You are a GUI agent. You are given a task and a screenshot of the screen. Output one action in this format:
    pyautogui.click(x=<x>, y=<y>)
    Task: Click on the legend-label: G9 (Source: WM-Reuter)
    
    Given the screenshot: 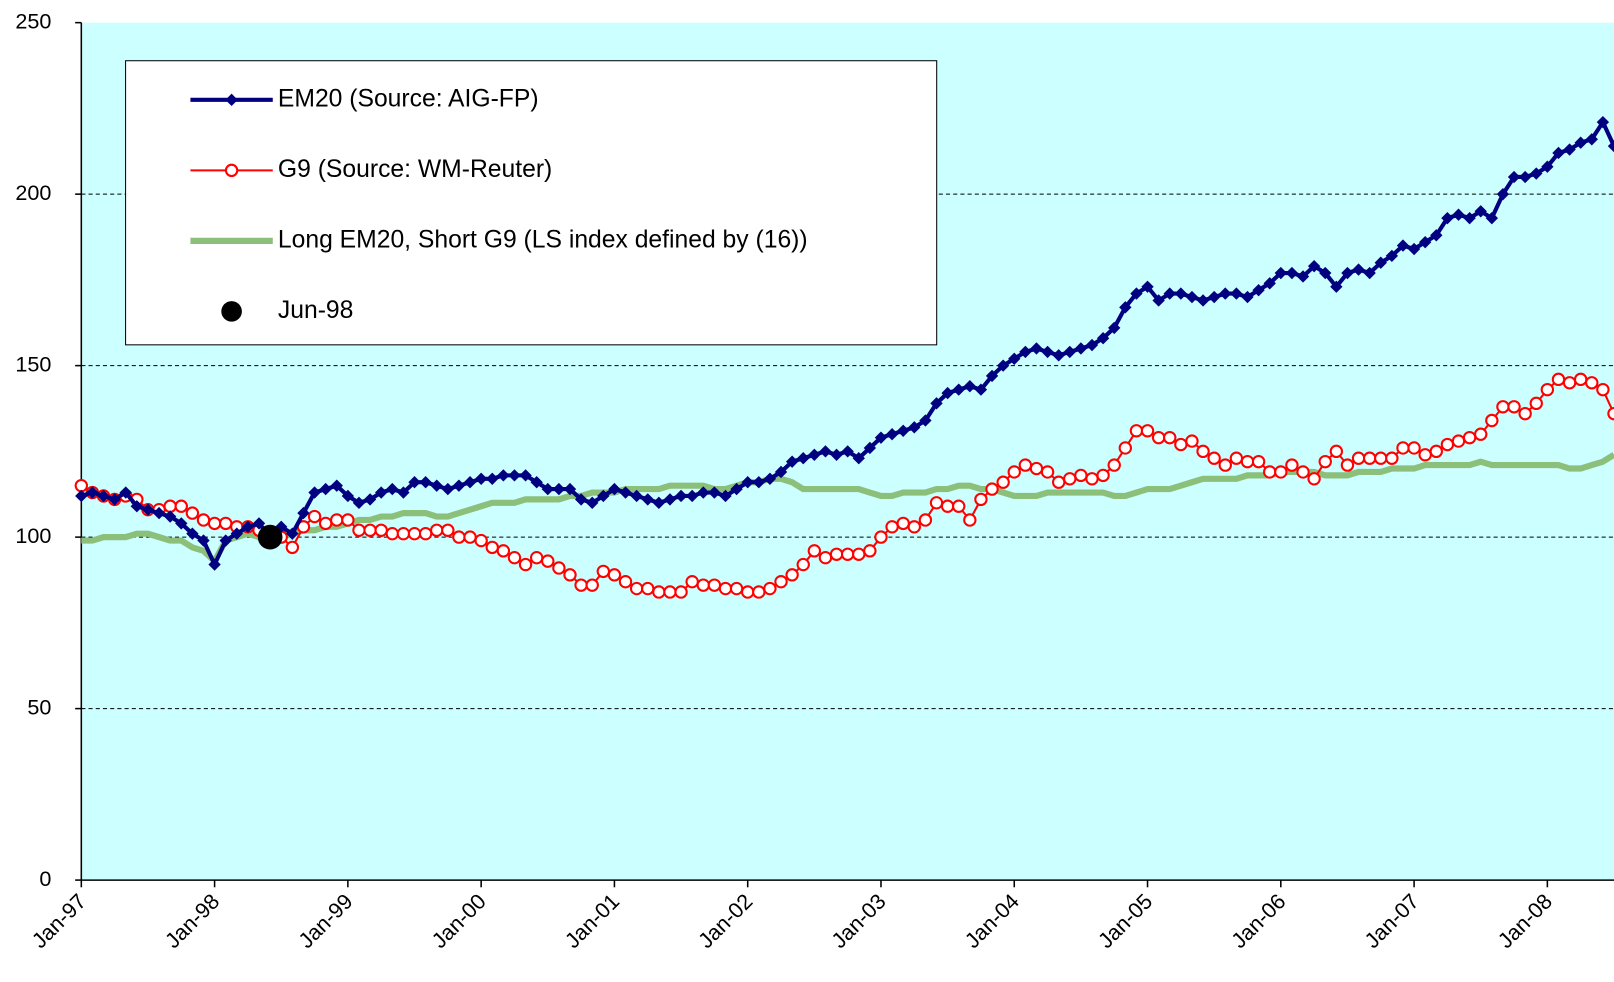 What is the action you would take?
    pyautogui.click(x=415, y=169)
    